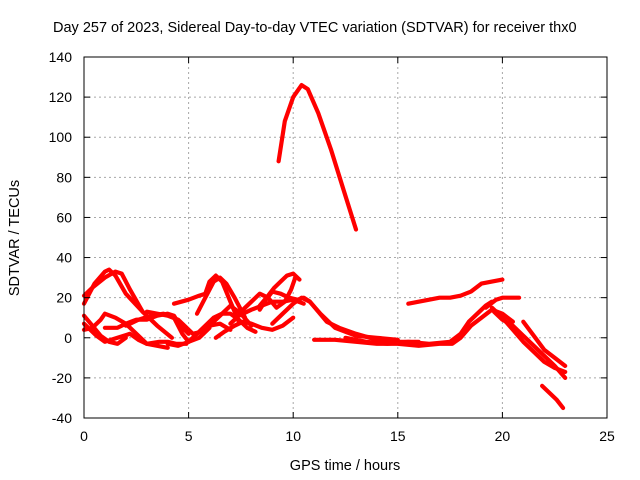 This screenshot has width=640, height=480. I want to click on y-tick-label: 80, so click(64, 177).